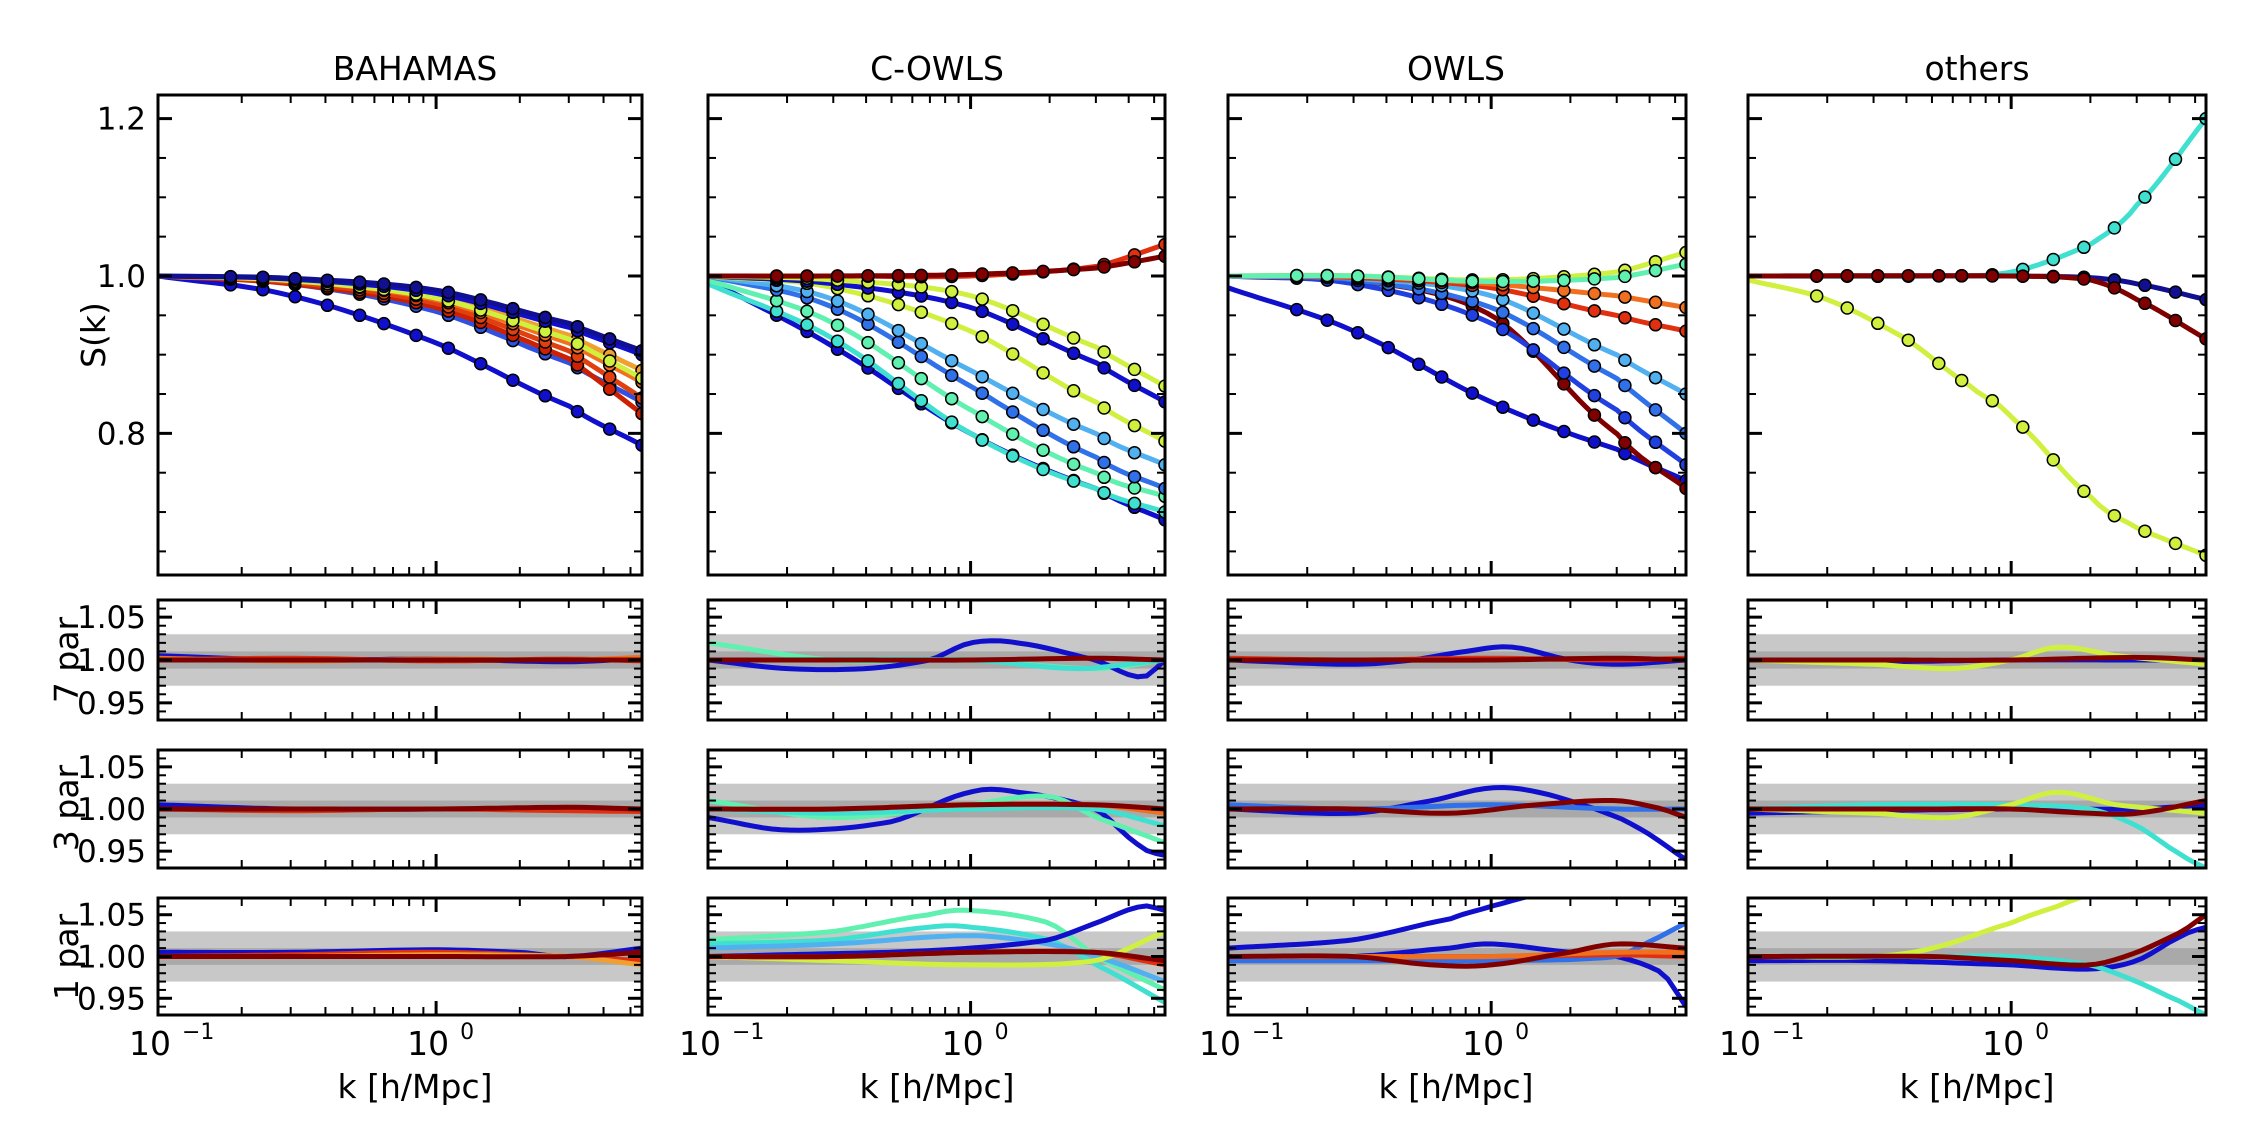 Image resolution: width=2251 pixels, height=1140 pixels. Describe the element at coordinates (121, 277) in the screenshot. I see `top-ytick-label: 1.0` at that location.